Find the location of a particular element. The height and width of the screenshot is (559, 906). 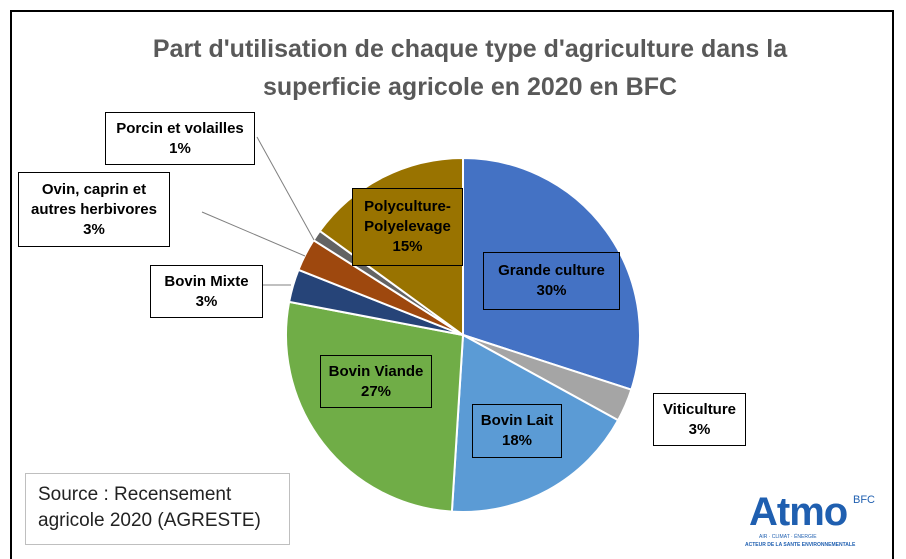

label-name: Porcin et volailles is located at coordinates (180, 128).